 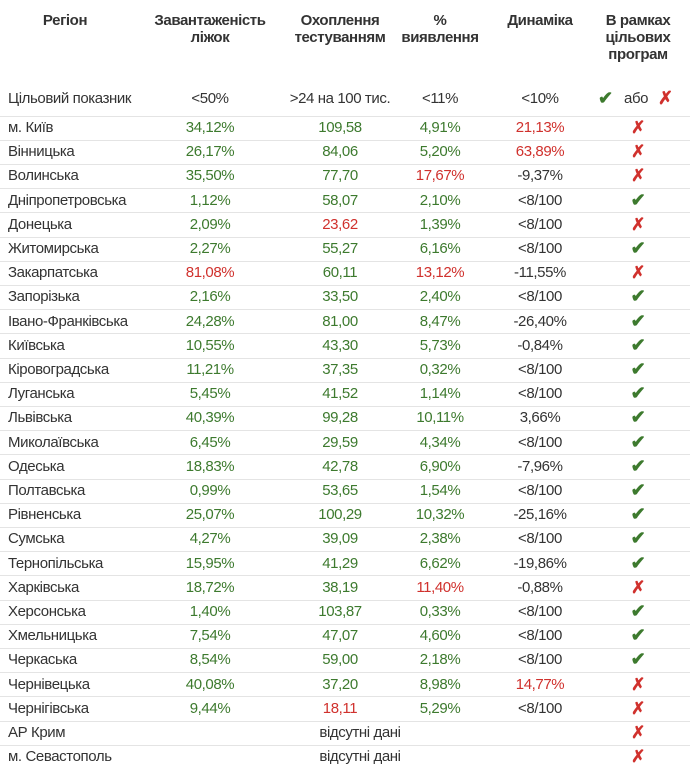 What do you see at coordinates (210, 29) in the screenshot?
I see `header-cell: Завантаженість ліжок` at bounding box center [210, 29].